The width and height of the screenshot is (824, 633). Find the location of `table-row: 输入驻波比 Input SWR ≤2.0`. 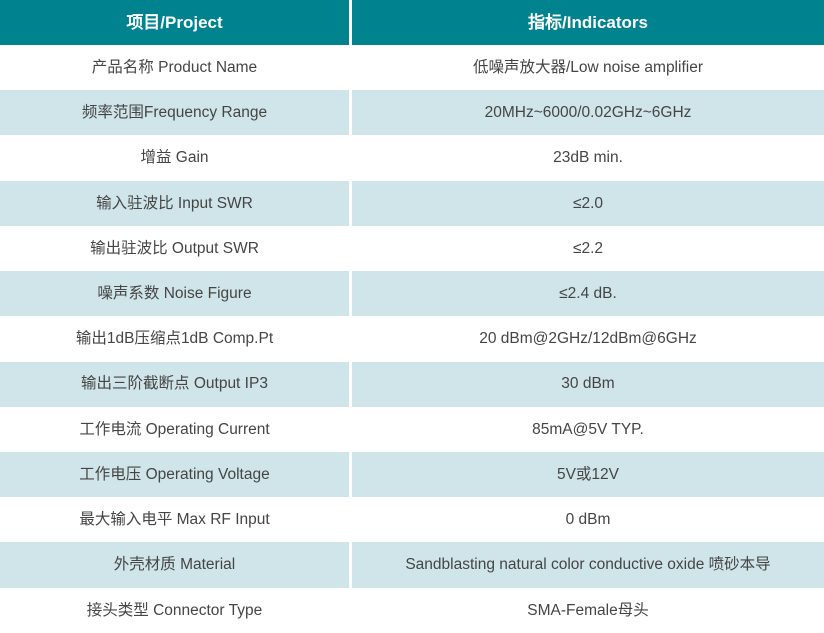

table-row: 输入驻波比 Input SWR ≤2.0 is located at coordinates (412, 203).